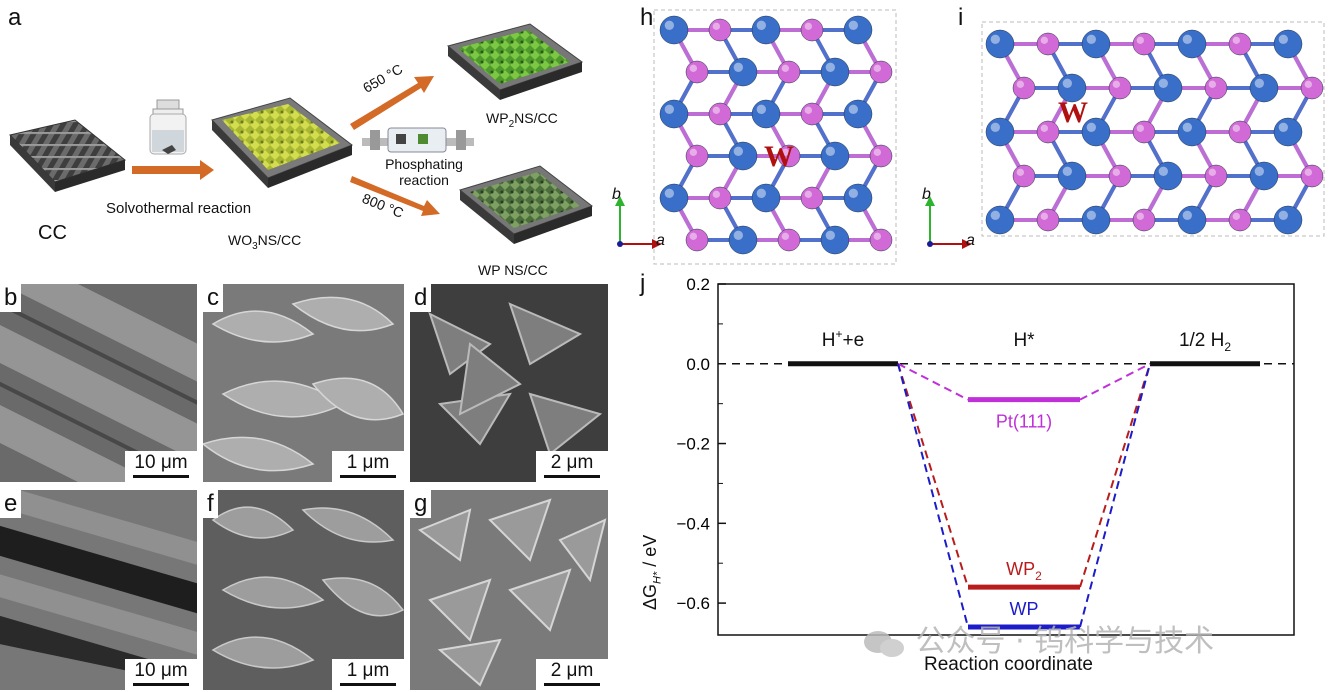  Describe the element at coordinates (660, 240) in the screenshot. I see `axis-a-label-h: a` at that location.